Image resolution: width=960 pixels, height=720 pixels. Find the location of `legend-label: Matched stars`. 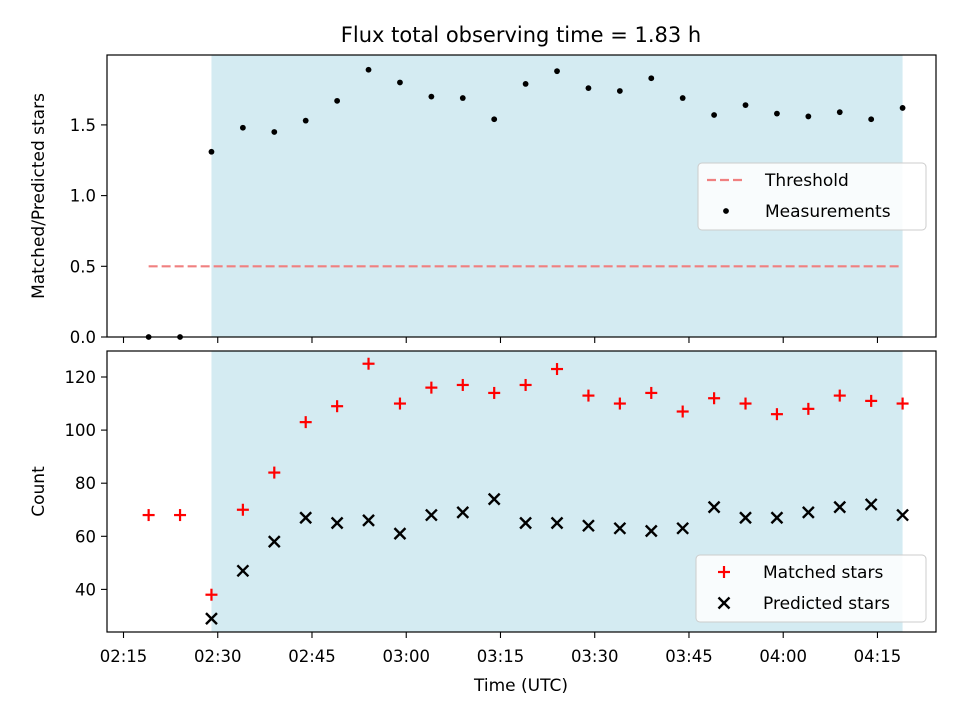

legend-label: Matched stars is located at coordinates (823, 573).